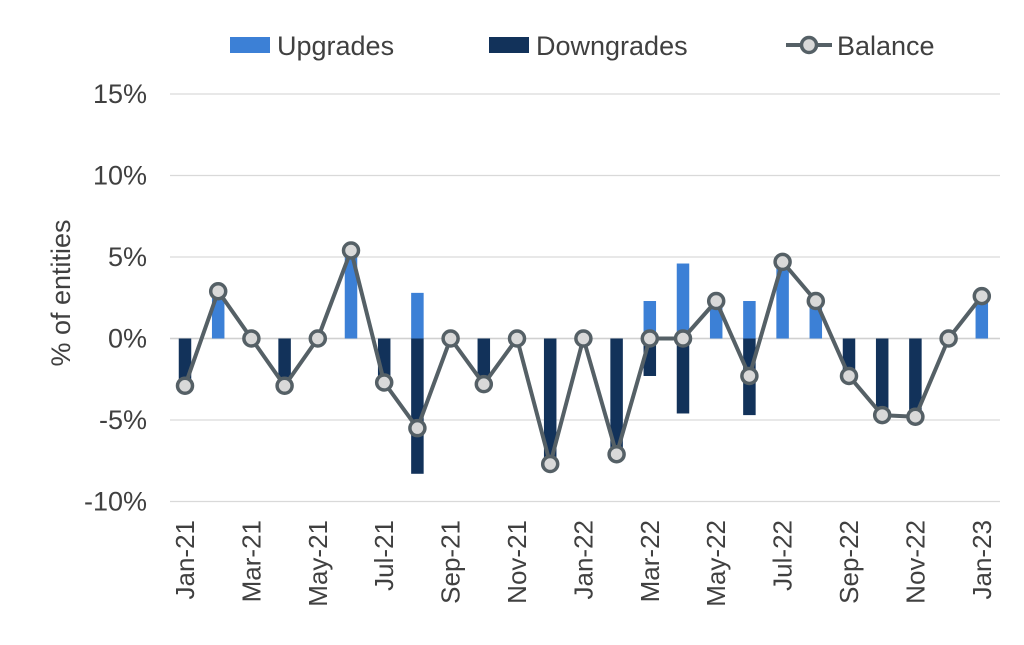 This screenshot has width=1024, height=645. Describe the element at coordinates (120, 94) in the screenshot. I see `y-tick-label: 15%` at that location.